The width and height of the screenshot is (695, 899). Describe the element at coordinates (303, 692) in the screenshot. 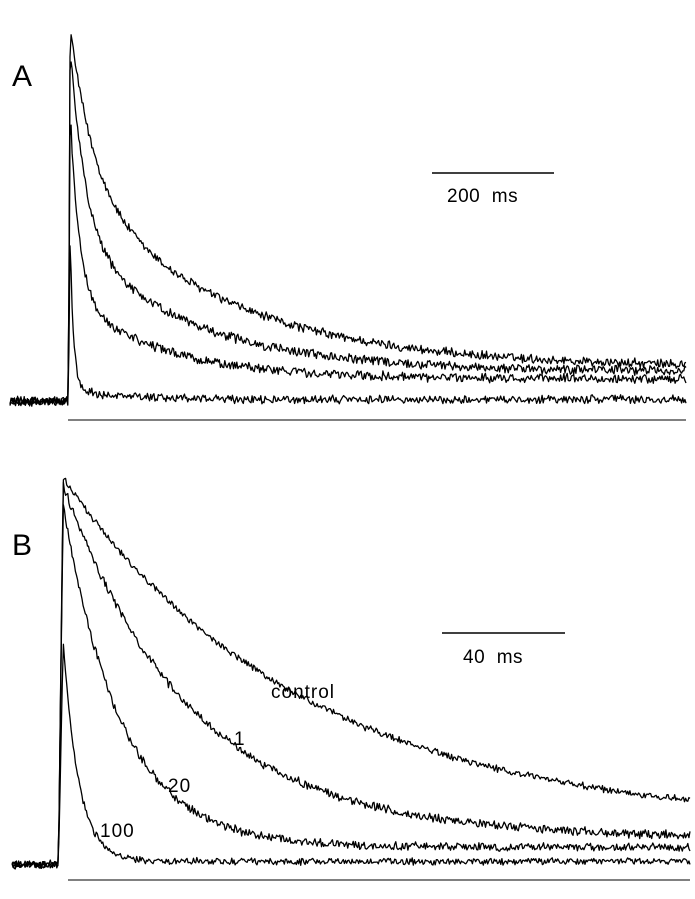

I see `trace-label-control: control` at that location.